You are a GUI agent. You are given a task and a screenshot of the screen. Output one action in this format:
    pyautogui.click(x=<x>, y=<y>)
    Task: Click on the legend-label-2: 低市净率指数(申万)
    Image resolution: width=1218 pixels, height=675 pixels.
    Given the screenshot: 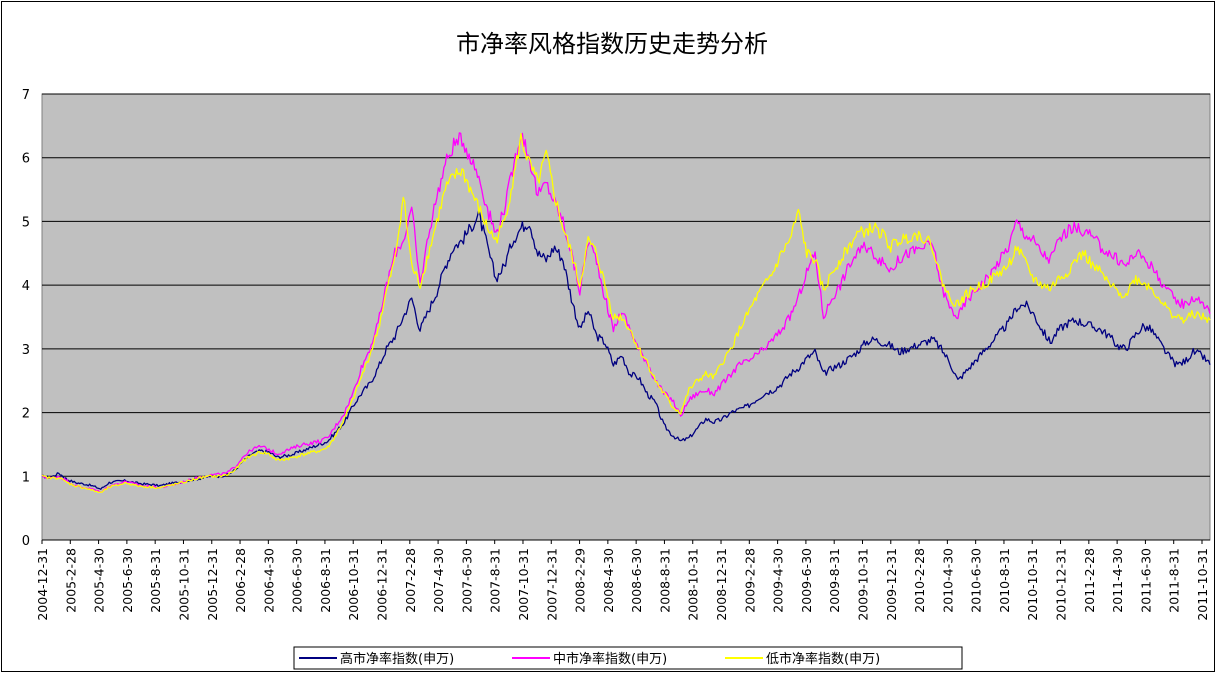 What is the action you would take?
    pyautogui.click(x=823, y=659)
    